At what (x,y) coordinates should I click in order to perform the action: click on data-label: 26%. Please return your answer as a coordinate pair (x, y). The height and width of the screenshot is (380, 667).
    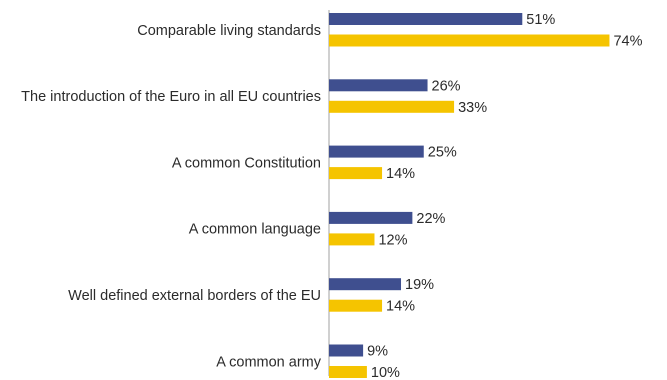
    Looking at the image, I should click on (446, 86).